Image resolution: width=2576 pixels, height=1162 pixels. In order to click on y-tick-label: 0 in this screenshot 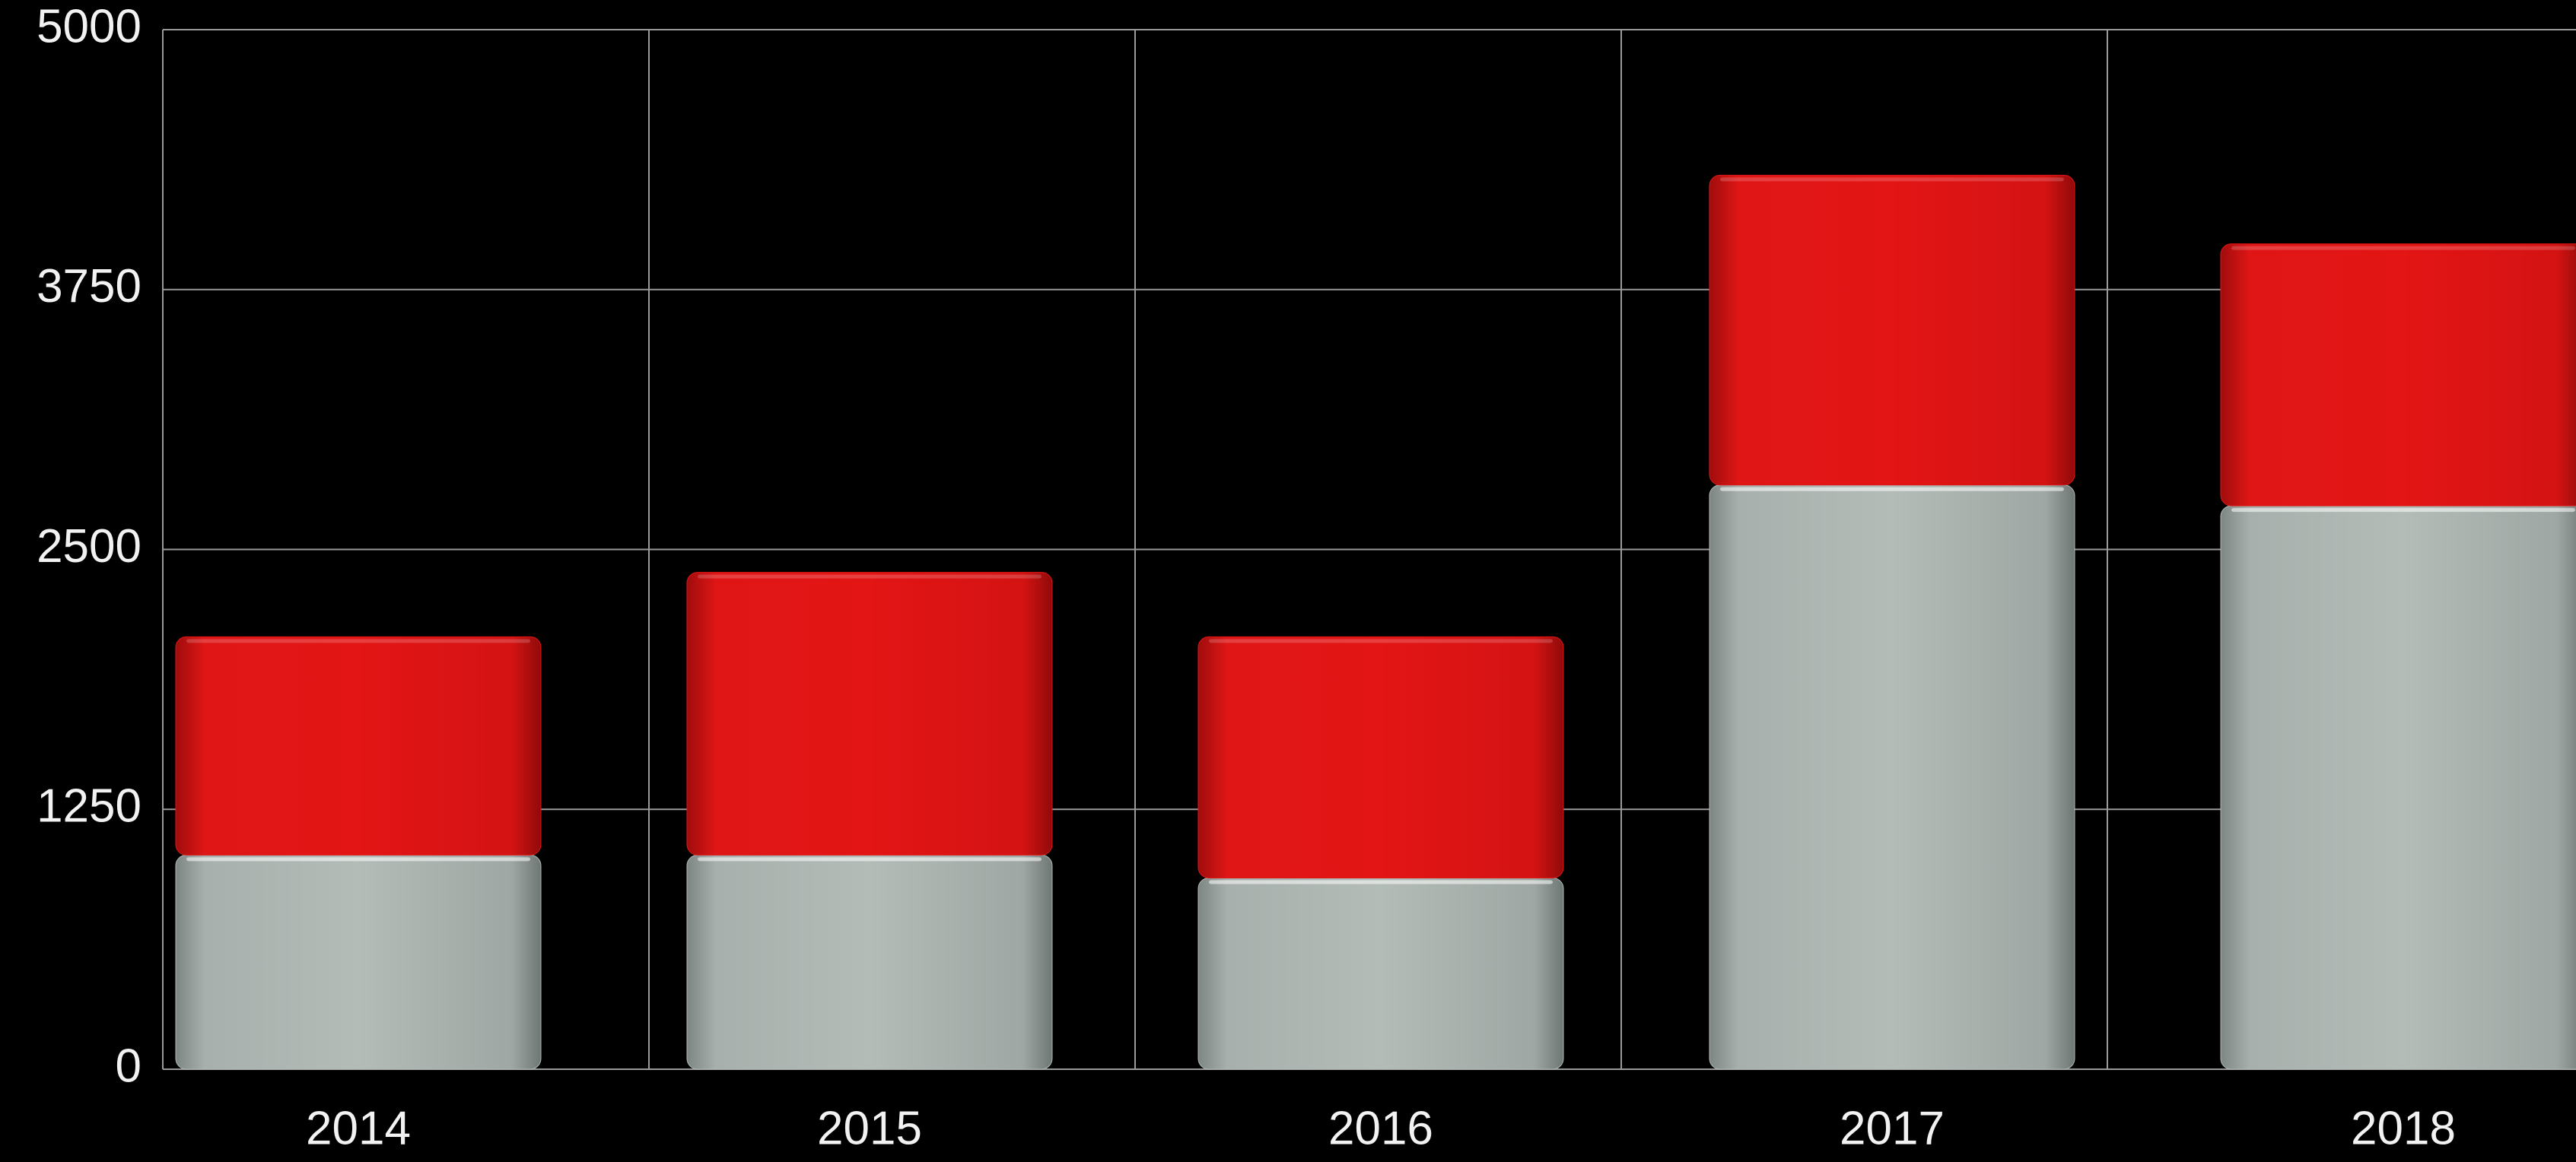, I will do `click(129, 1066)`.